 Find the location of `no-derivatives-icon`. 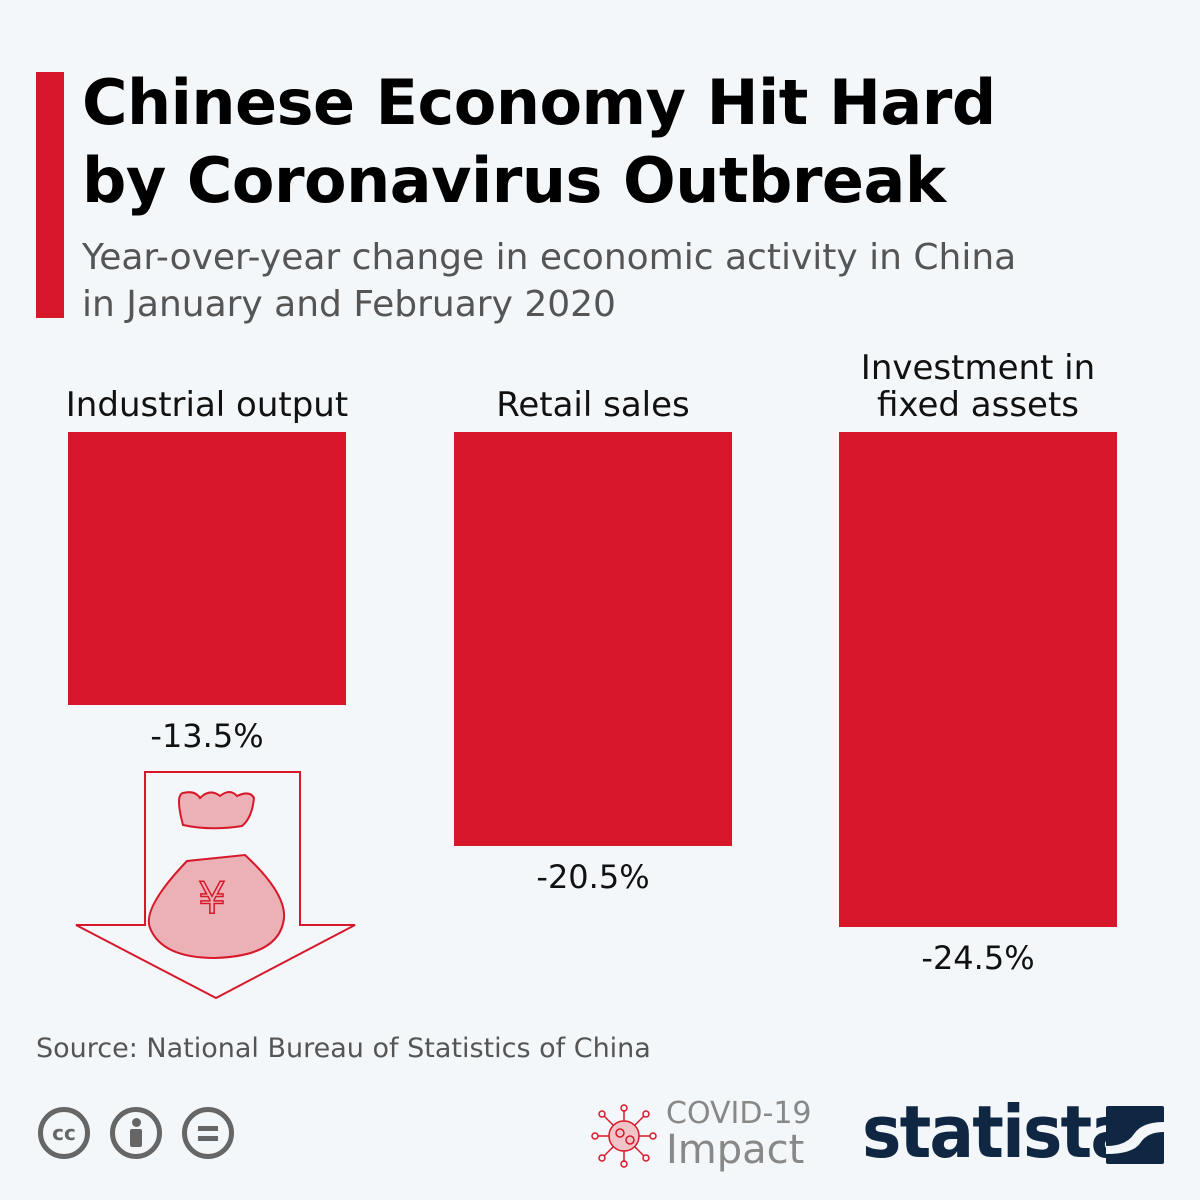

no-derivatives-icon is located at coordinates (208, 1133).